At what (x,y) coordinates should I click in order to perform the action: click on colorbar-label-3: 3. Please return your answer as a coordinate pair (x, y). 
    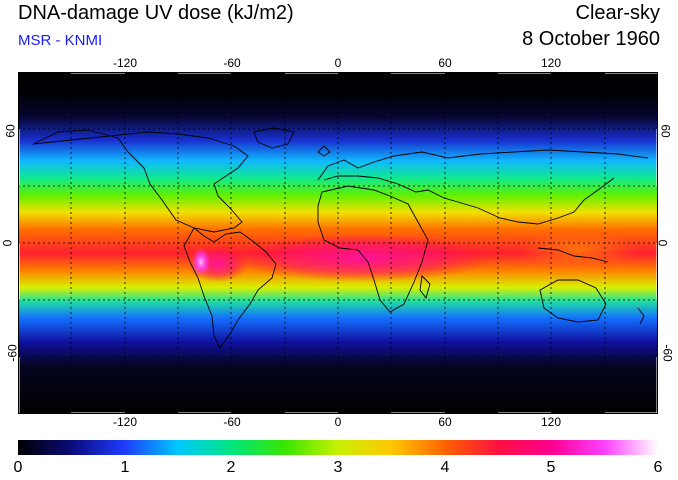
    Looking at the image, I should click on (338, 467).